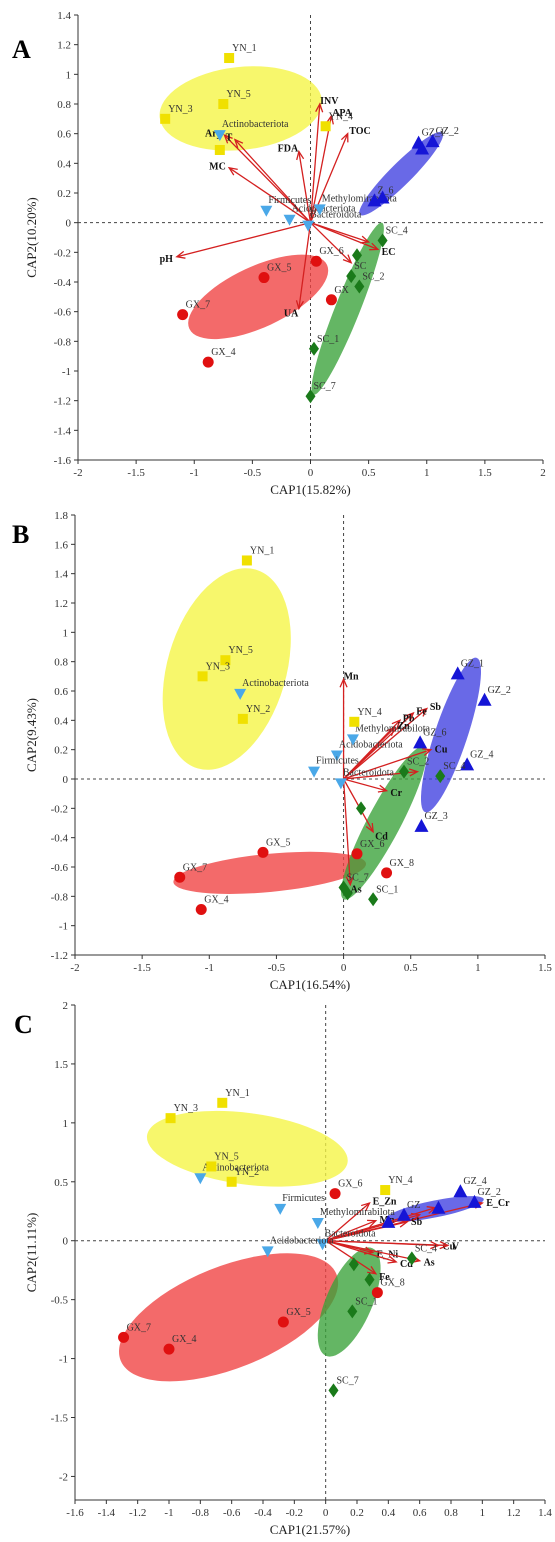  I want to click on env-vector-label: APA, so click(342, 113).